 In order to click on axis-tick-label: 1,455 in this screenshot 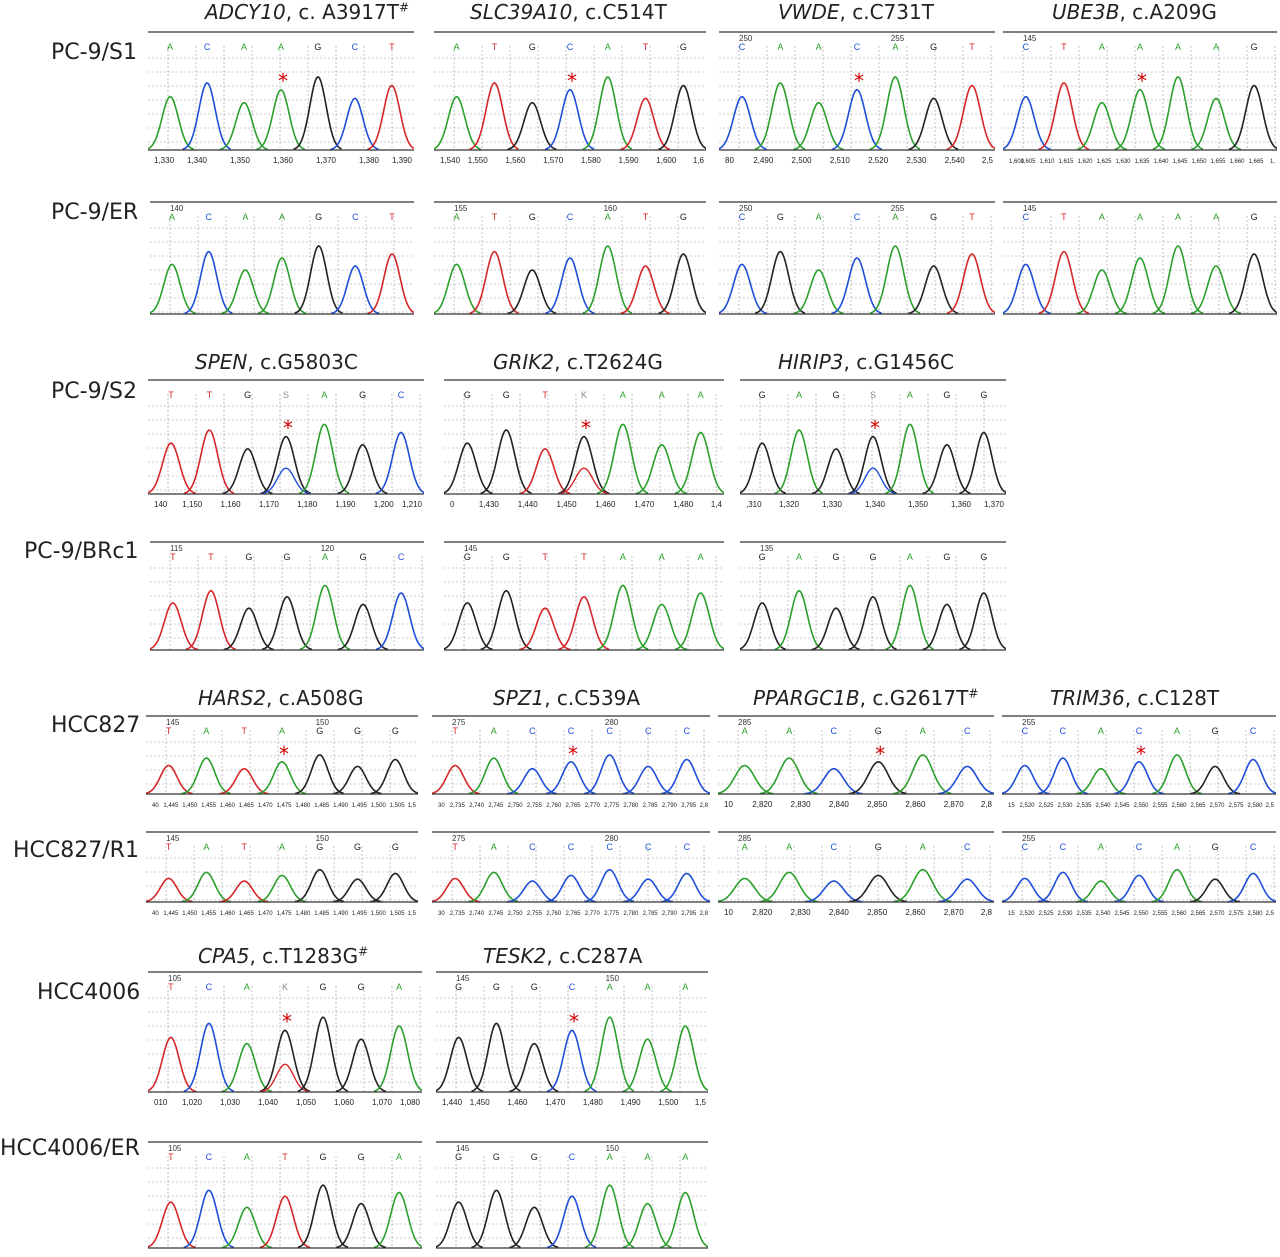, I will do `click(209, 914)`.